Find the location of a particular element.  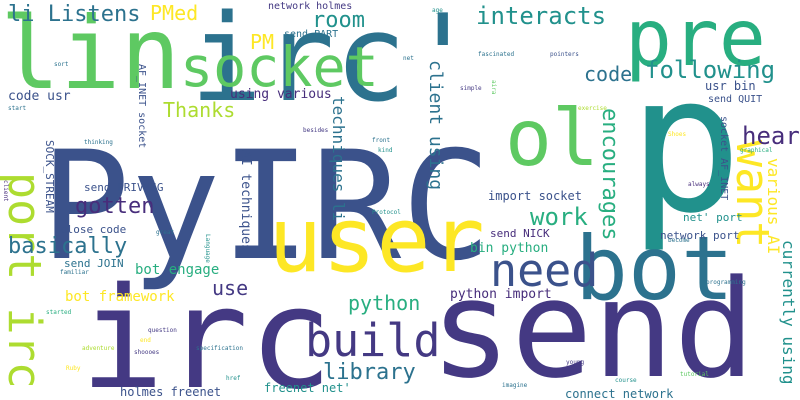

word-pre: pre is located at coordinates (695, 42).